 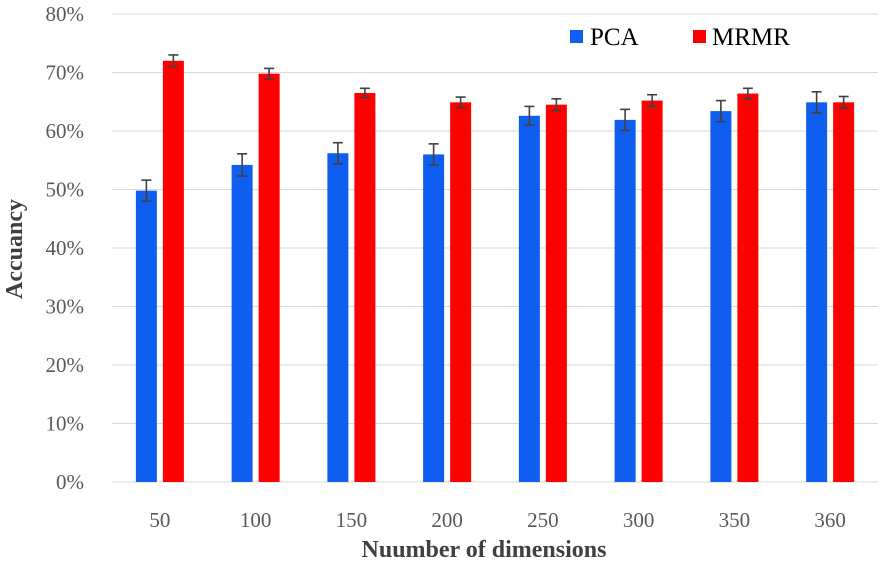 What do you see at coordinates (352, 520) in the screenshot?
I see `x-tick-label: 150` at bounding box center [352, 520].